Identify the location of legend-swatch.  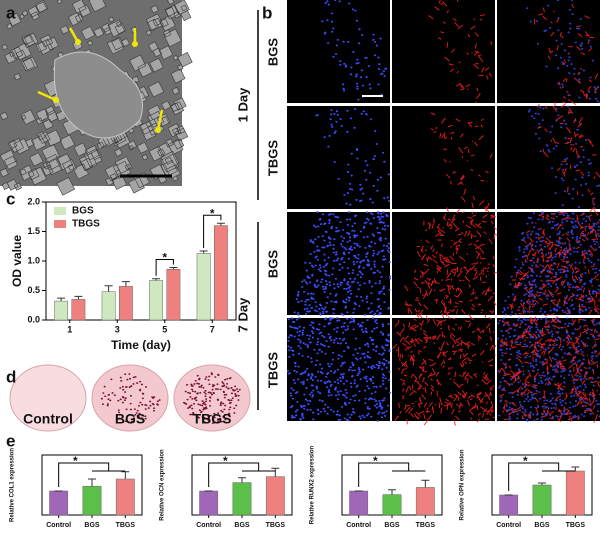
(60, 224).